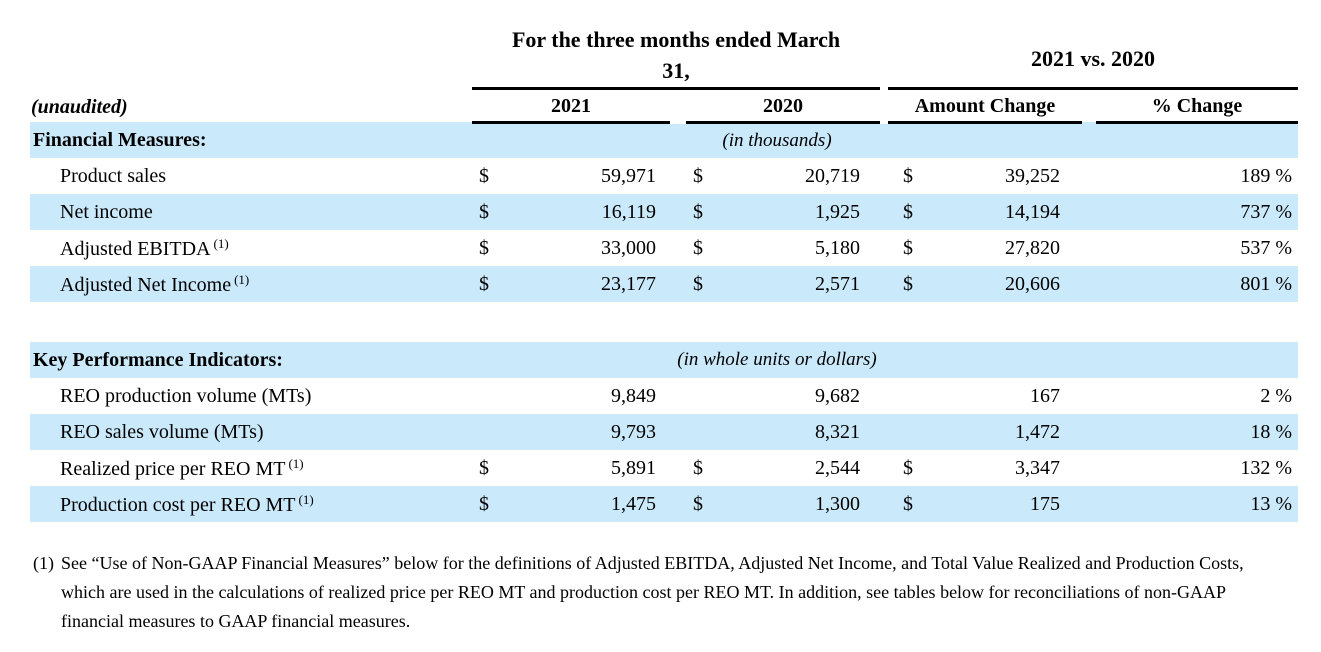 This screenshot has width=1321, height=652. What do you see at coordinates (251, 212) in the screenshot?
I see `row-label: Net income` at bounding box center [251, 212].